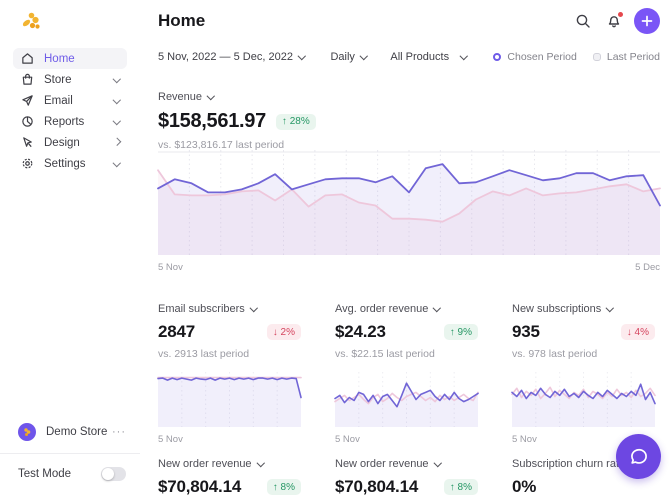 The width and height of the screenshot is (672, 497). I want to click on comparison-text: vs. 978 last period, so click(555, 354).